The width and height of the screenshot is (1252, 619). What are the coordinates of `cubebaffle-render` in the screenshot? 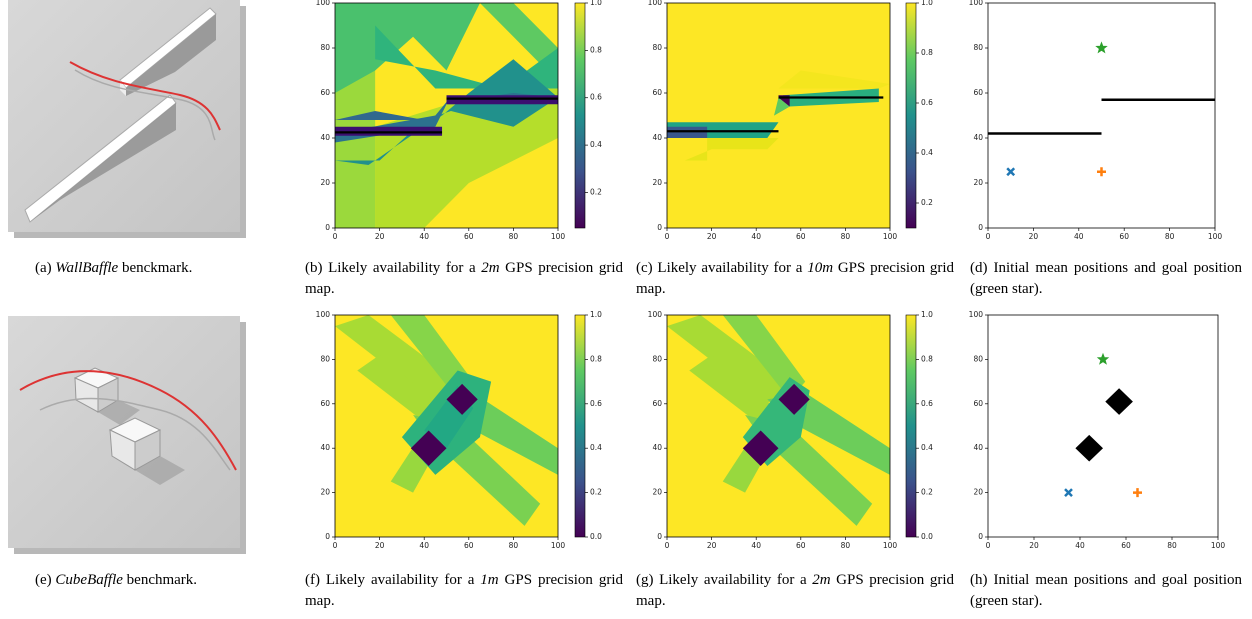 It's located at (127, 435).